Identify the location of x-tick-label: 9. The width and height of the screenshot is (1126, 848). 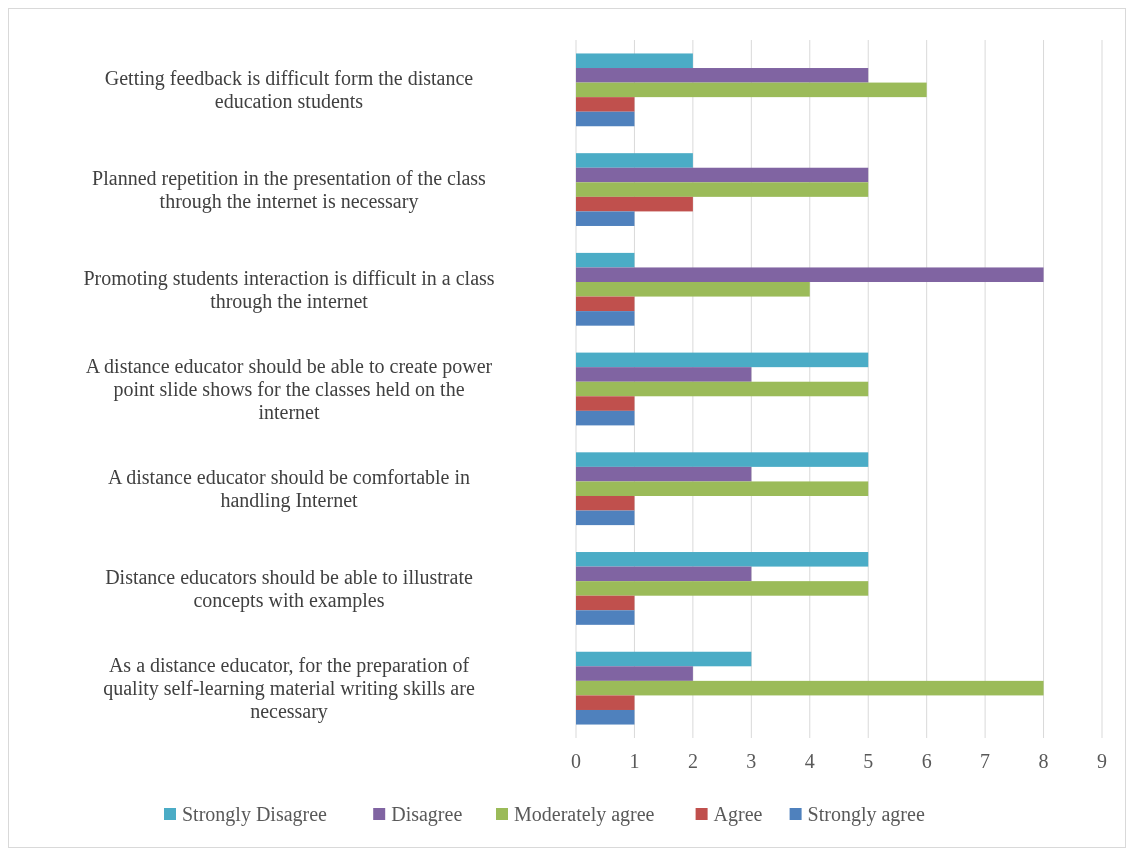
(1102, 761).